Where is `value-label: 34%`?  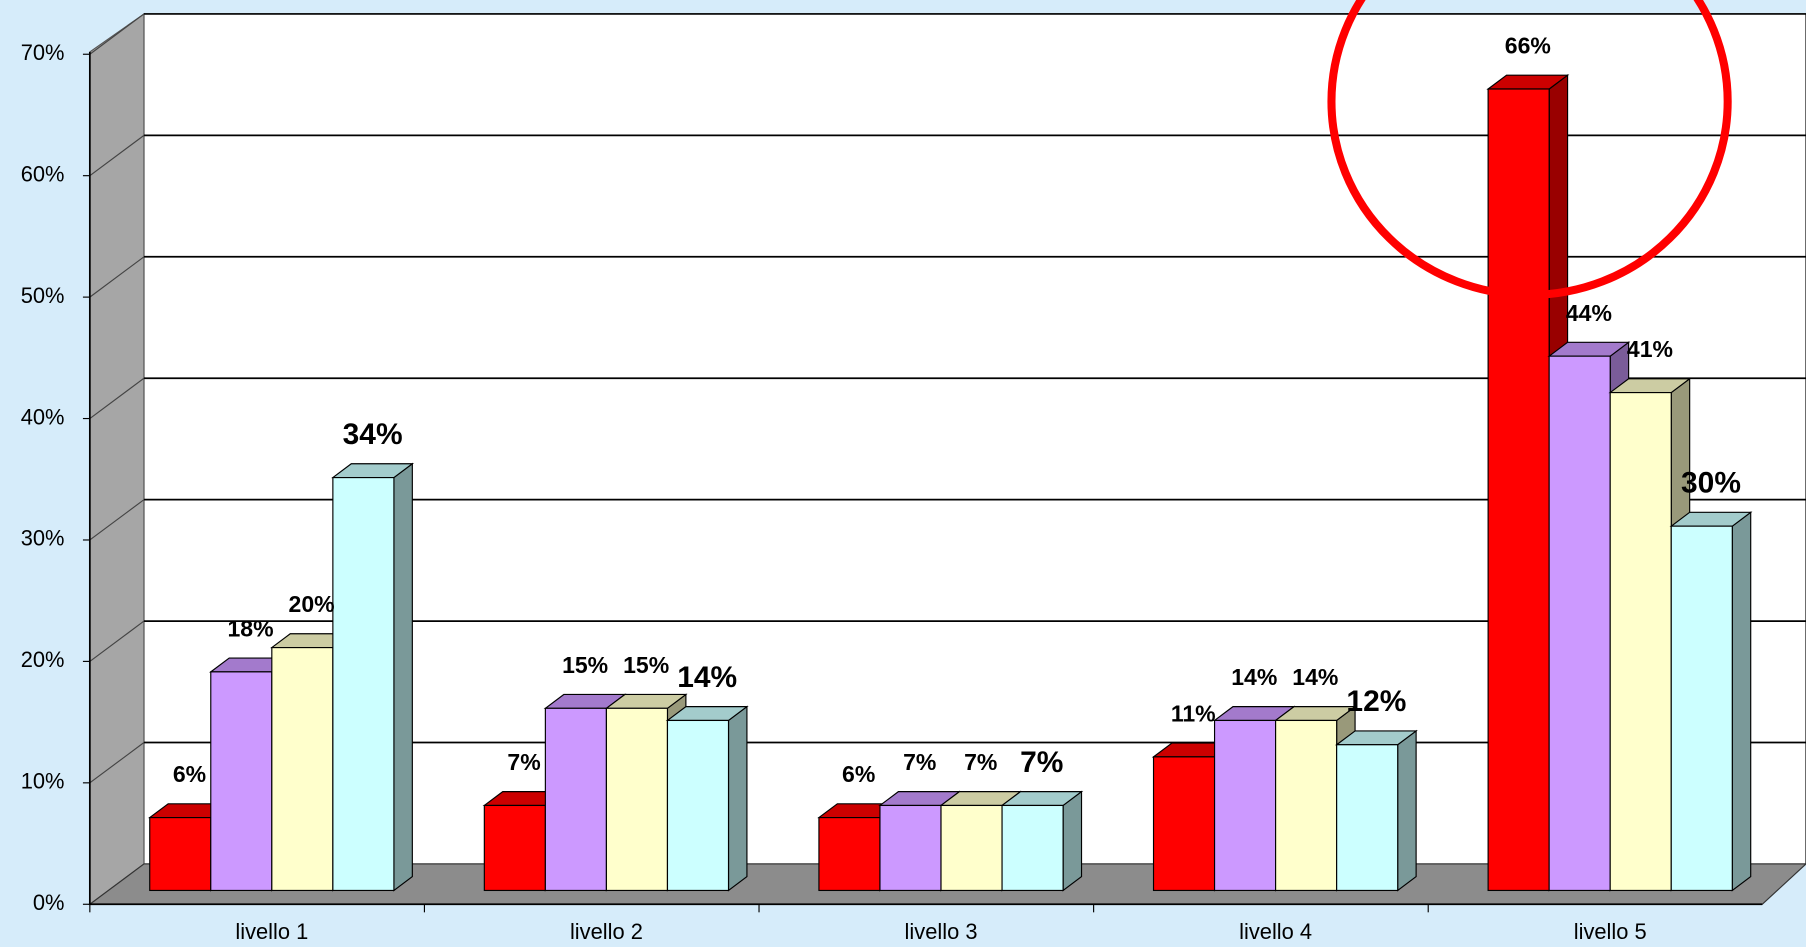
value-label: 34% is located at coordinates (373, 434).